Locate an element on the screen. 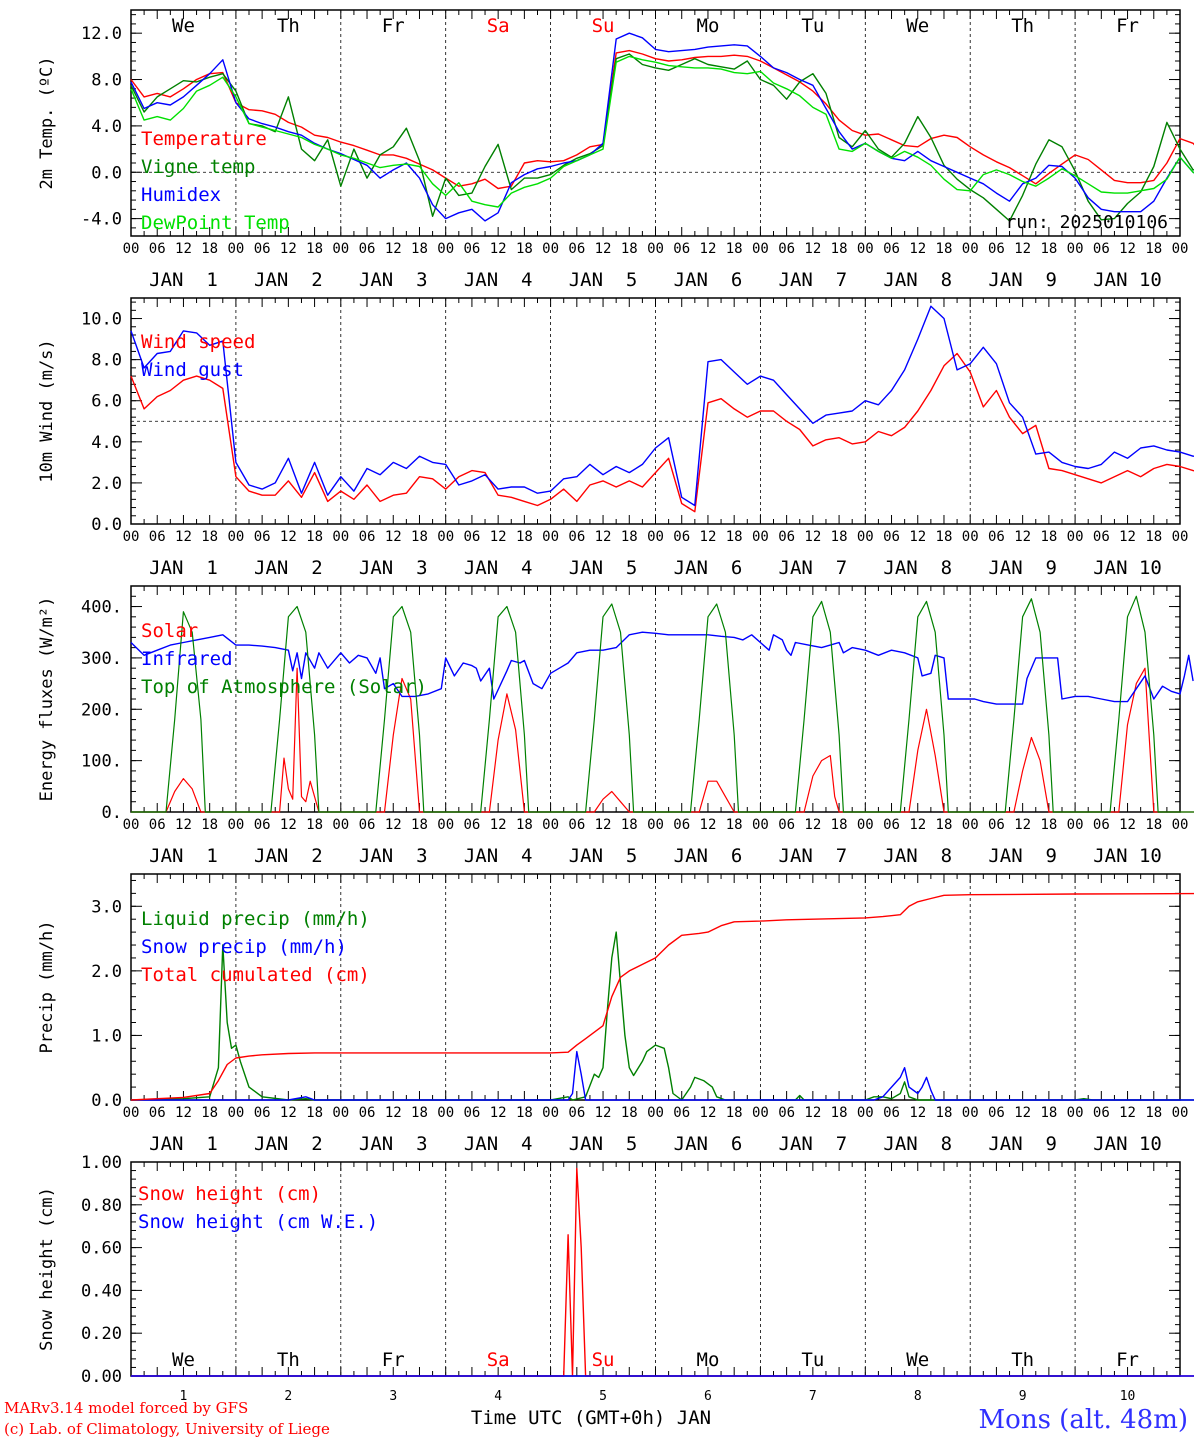 The width and height of the screenshot is (1194, 1440). day-number-label: 6 is located at coordinates (708, 1396).